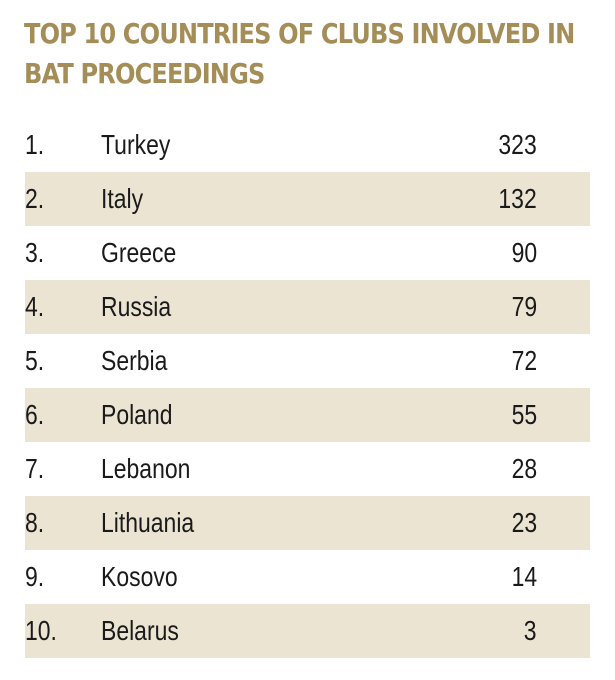 This screenshot has width=615, height=680. Describe the element at coordinates (307, 469) in the screenshot. I see `table-row: 7. Lebanon 28` at that location.